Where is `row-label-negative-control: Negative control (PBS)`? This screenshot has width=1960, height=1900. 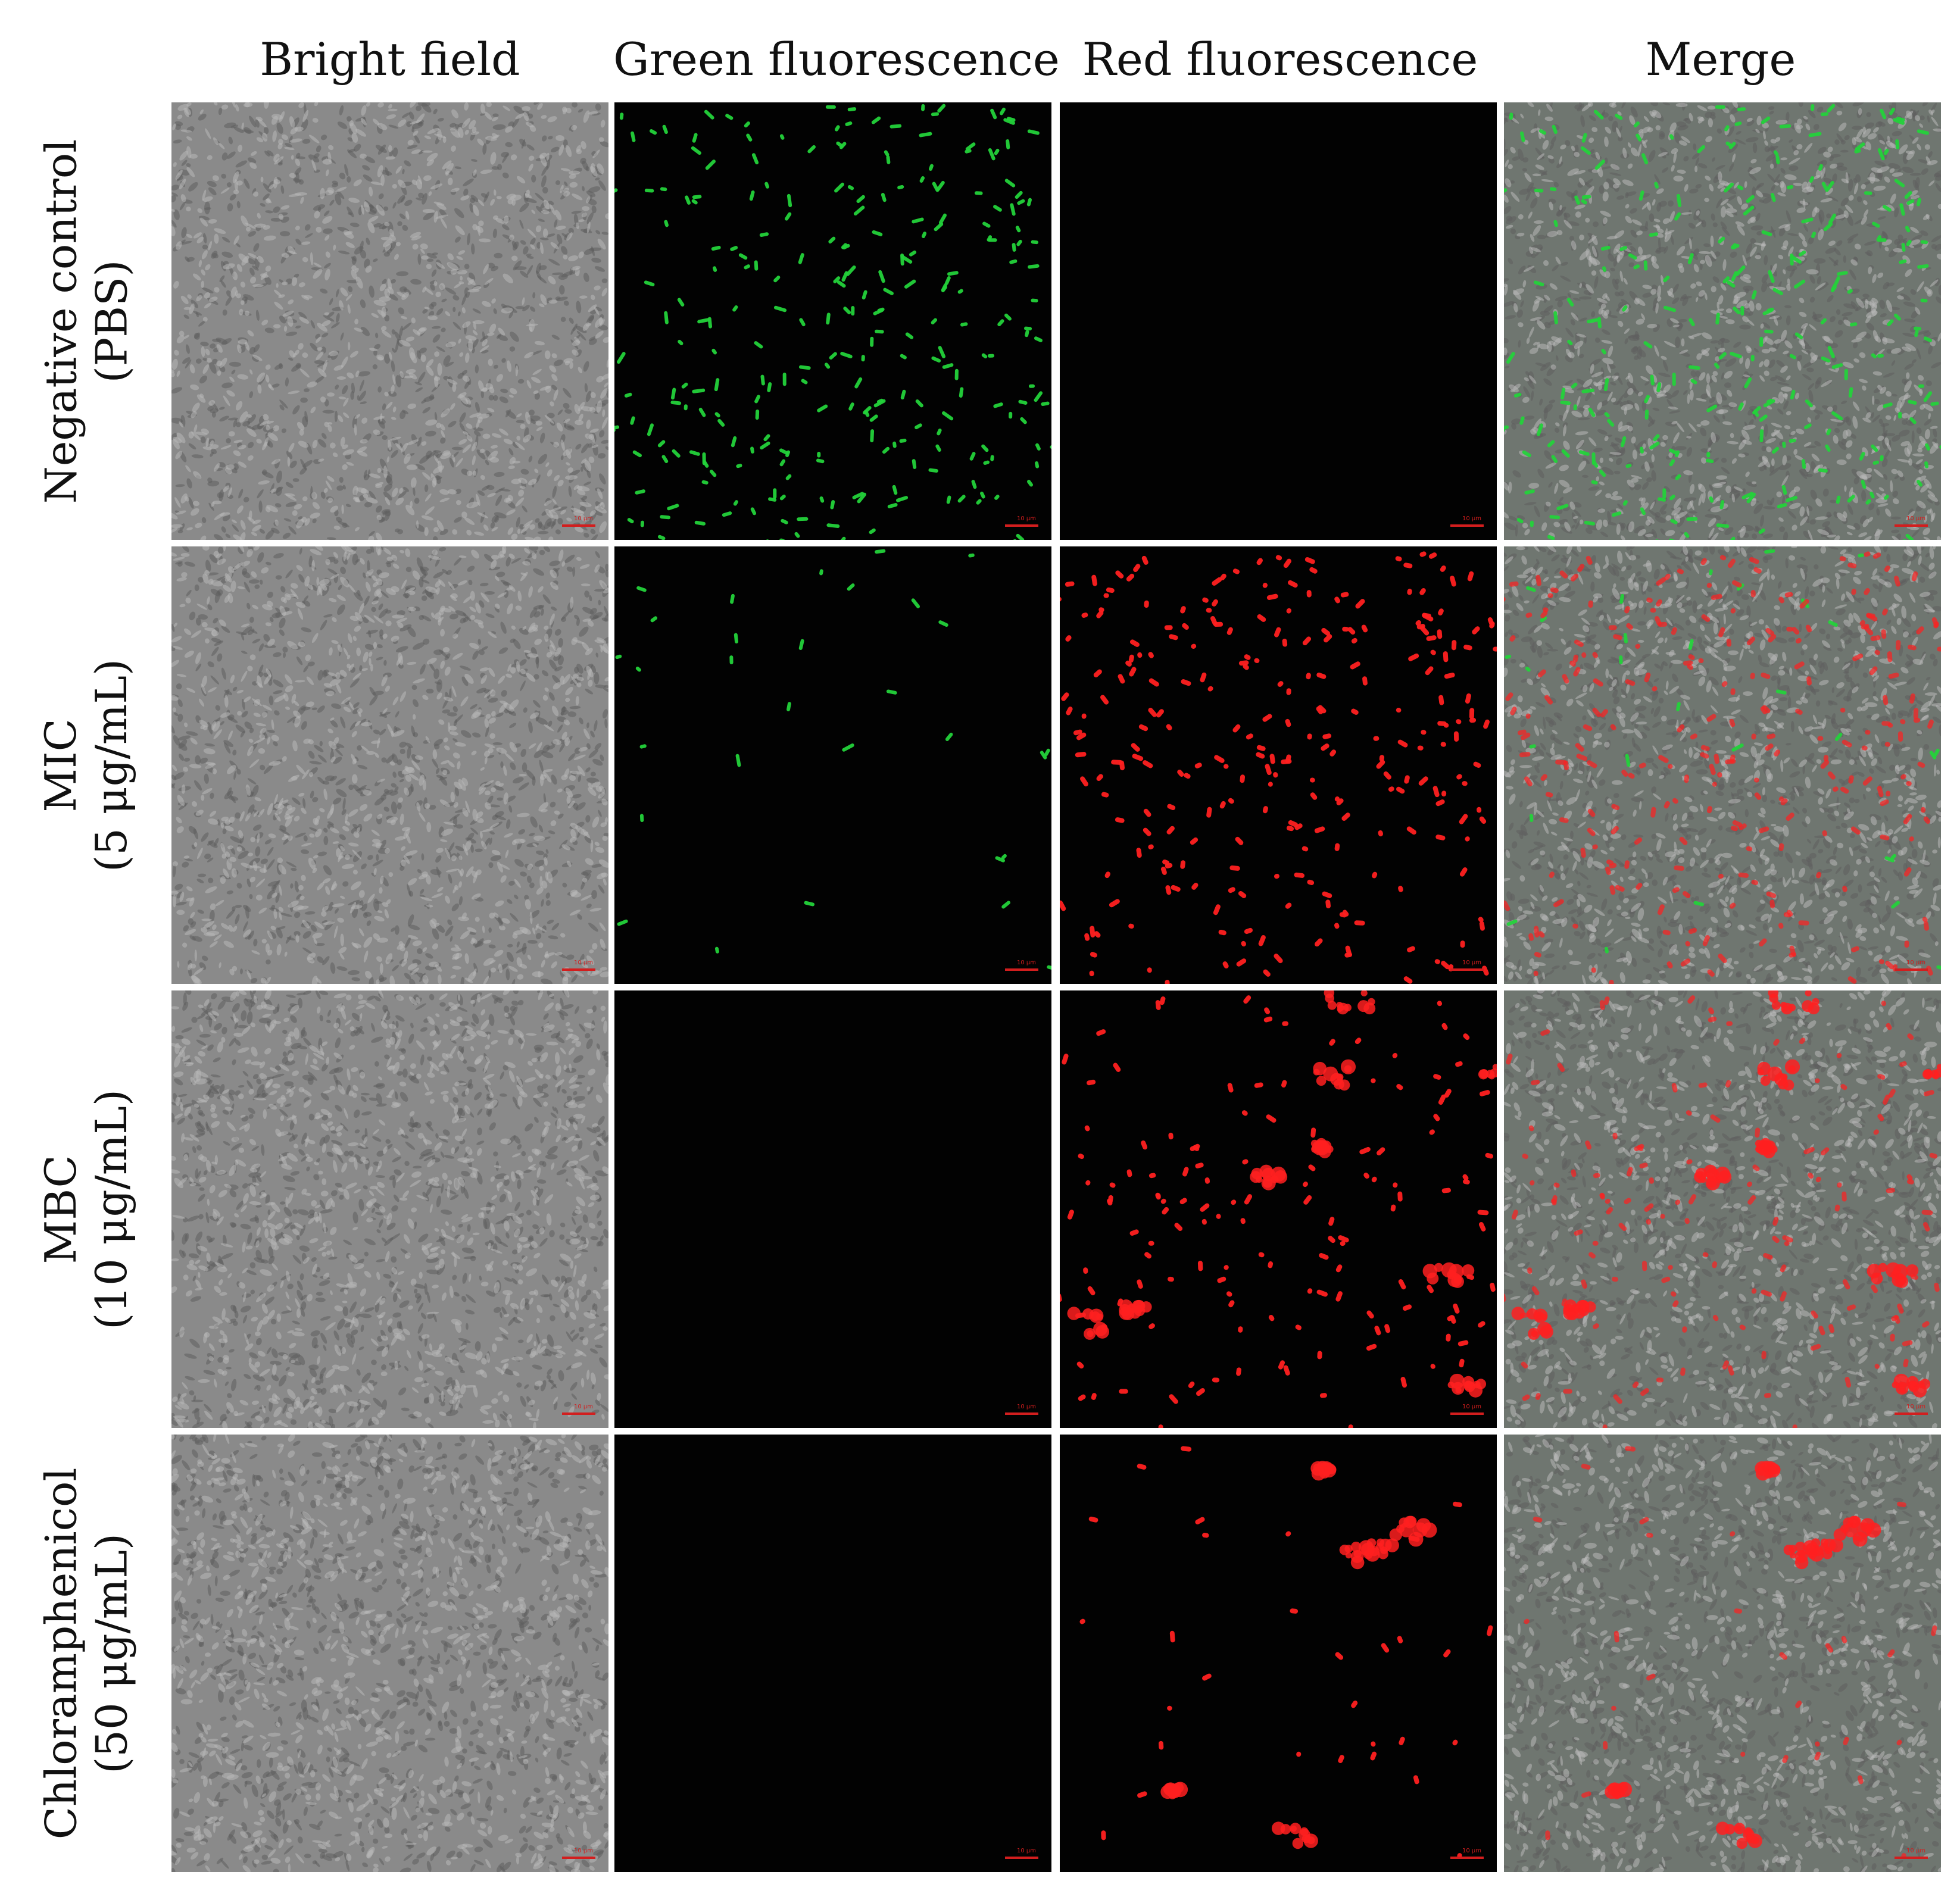 row-label-negative-control: Negative control (PBS) is located at coordinates (86, 321).